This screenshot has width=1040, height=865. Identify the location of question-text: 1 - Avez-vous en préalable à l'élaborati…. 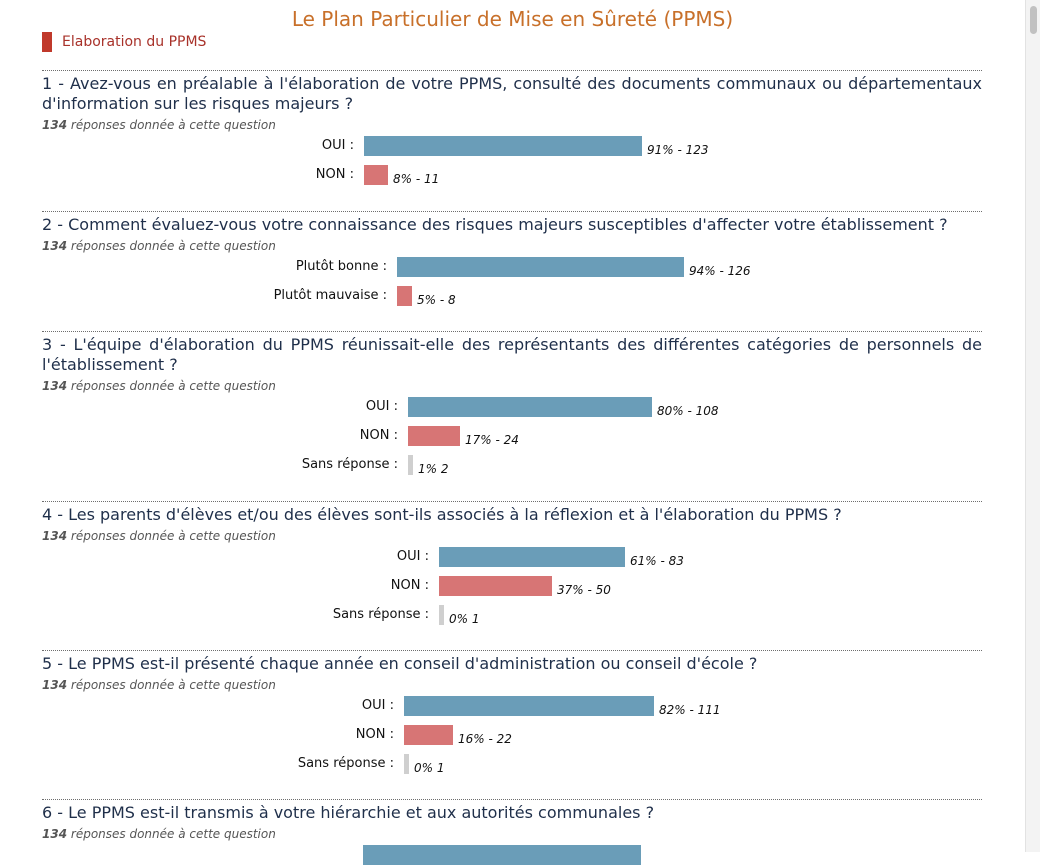
(512, 93).